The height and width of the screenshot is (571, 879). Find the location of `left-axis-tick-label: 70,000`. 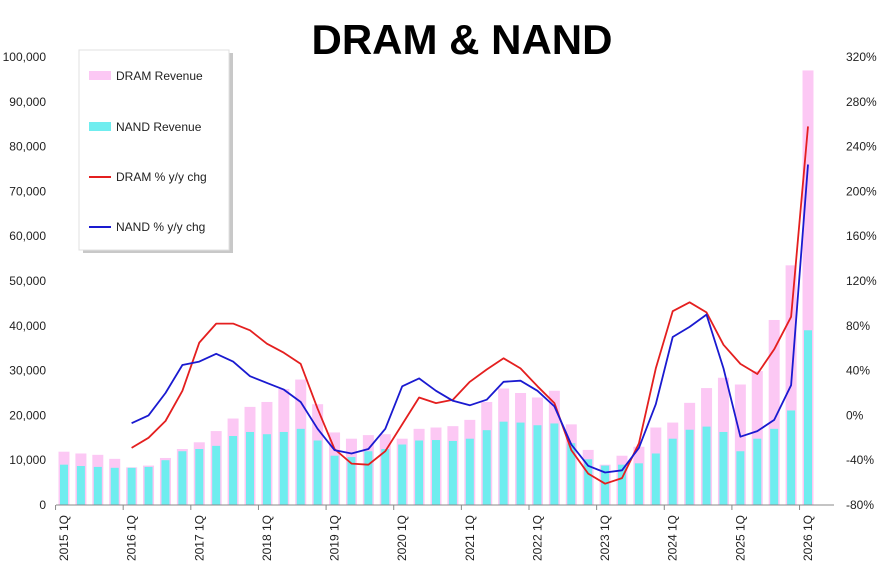

left-axis-tick-label: 70,000 is located at coordinates (27, 191).